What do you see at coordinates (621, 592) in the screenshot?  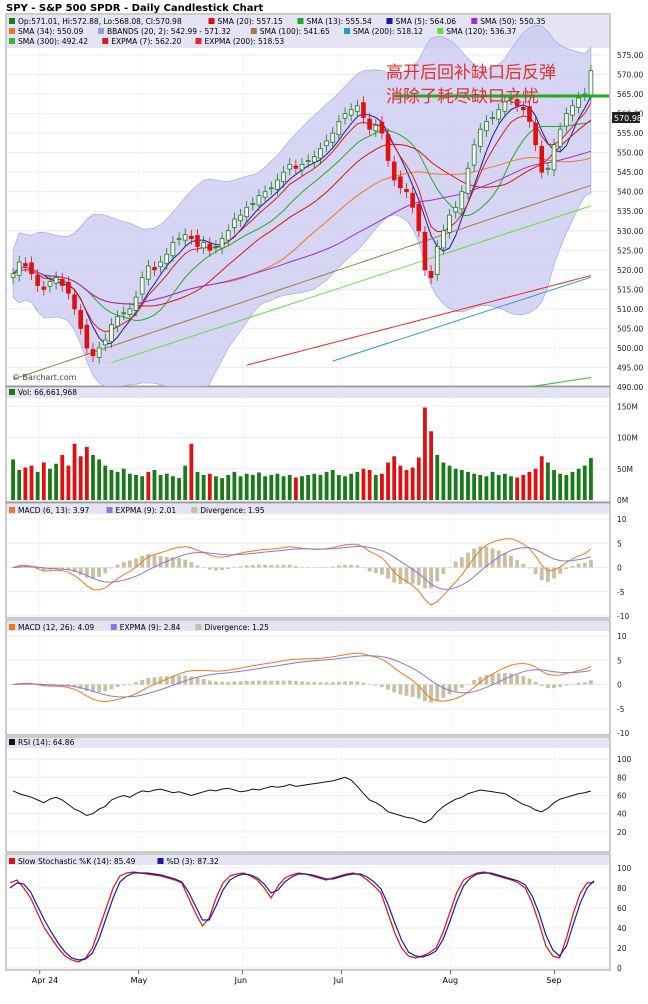 I see `macd1-tick-label: -5` at bounding box center [621, 592].